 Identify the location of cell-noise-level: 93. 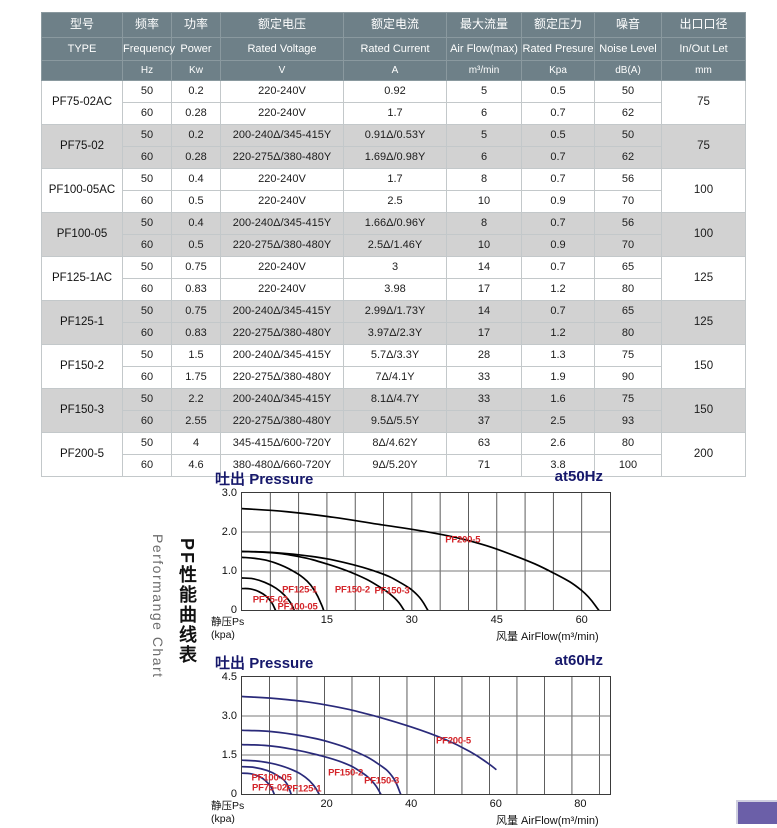
(628, 421).